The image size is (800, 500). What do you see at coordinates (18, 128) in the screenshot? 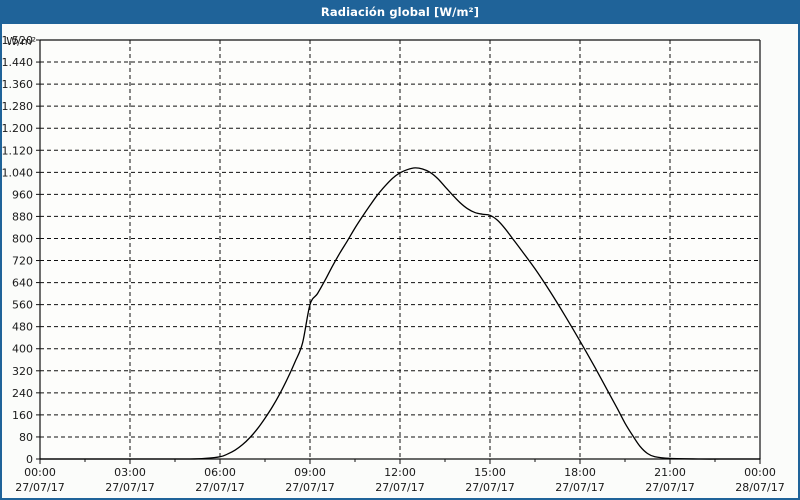
I see `y-axis-tick-label: 1.200` at bounding box center [18, 128].